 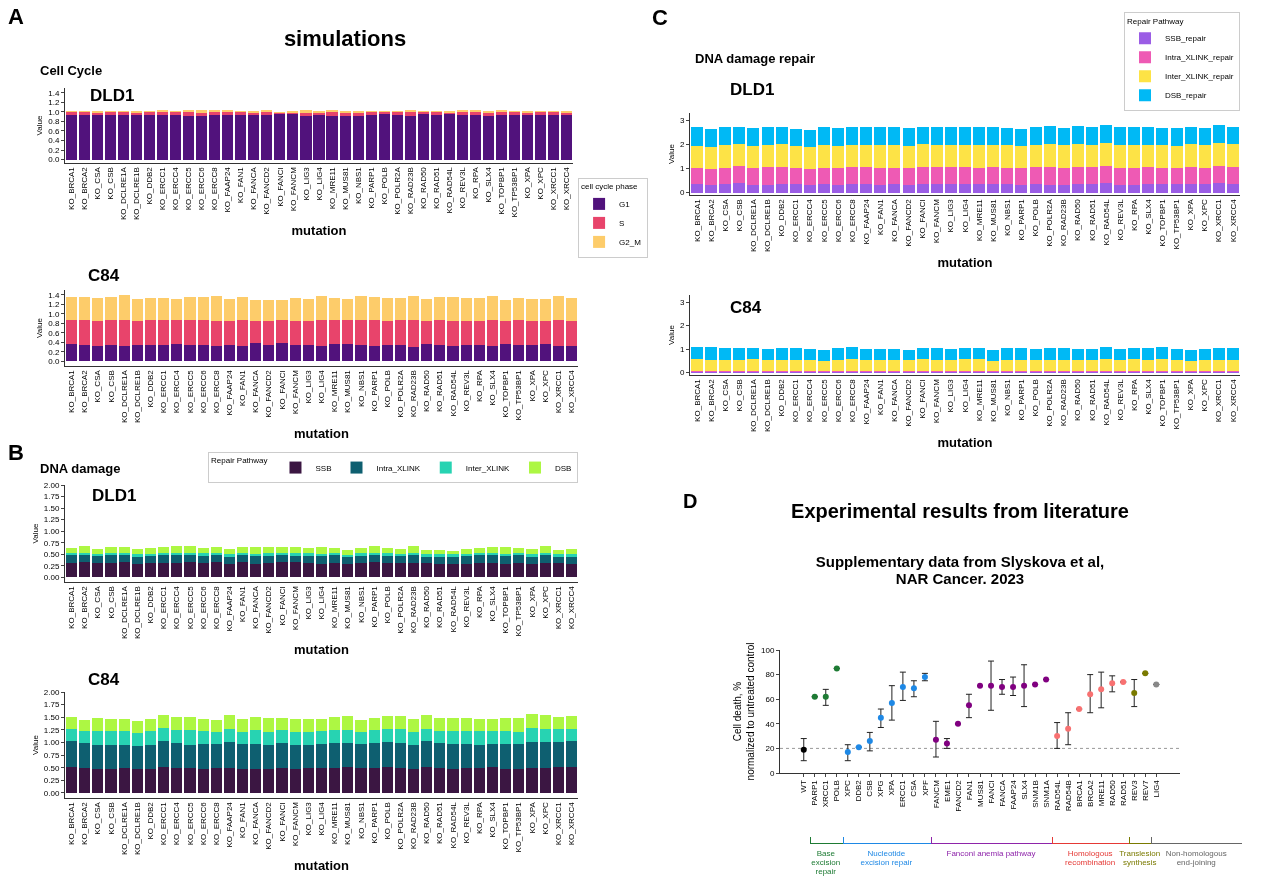 What do you see at coordinates (177, 607) in the screenshot?
I see `x-tick-label: KO_ERCC4` at bounding box center [177, 607].